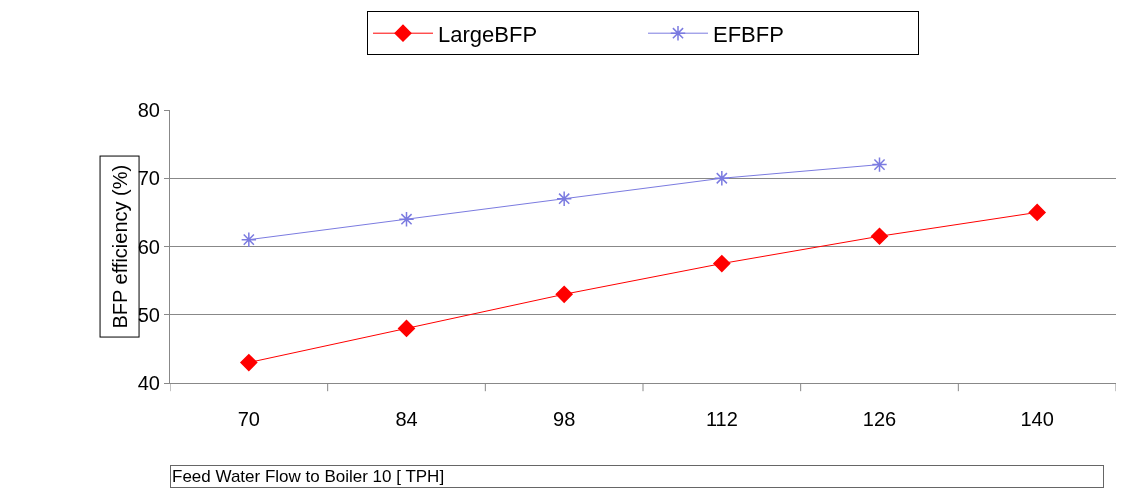  Describe the element at coordinates (564, 419) in the screenshot. I see `x-tick-label: 98` at that location.